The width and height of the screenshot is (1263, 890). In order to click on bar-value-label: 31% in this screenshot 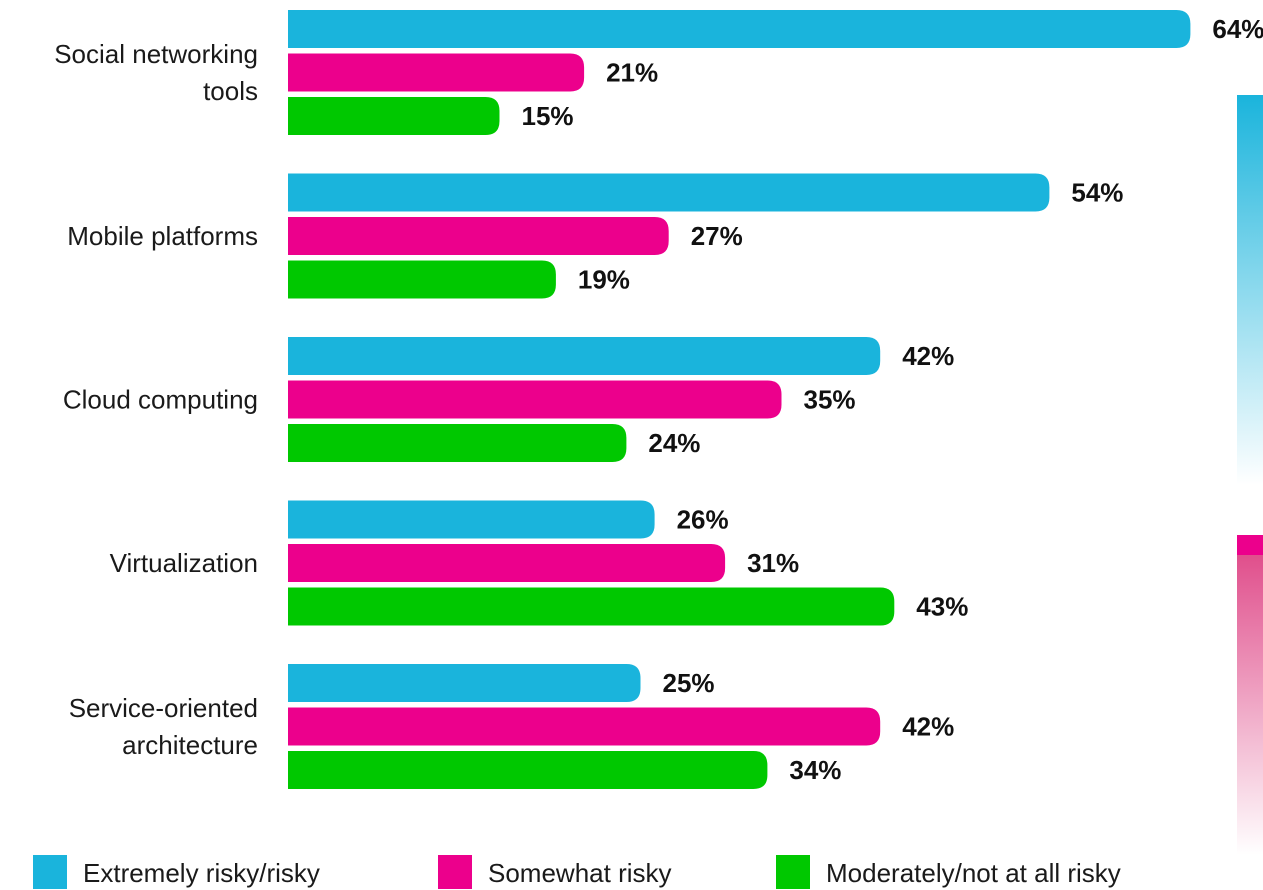, I will do `click(773, 563)`.